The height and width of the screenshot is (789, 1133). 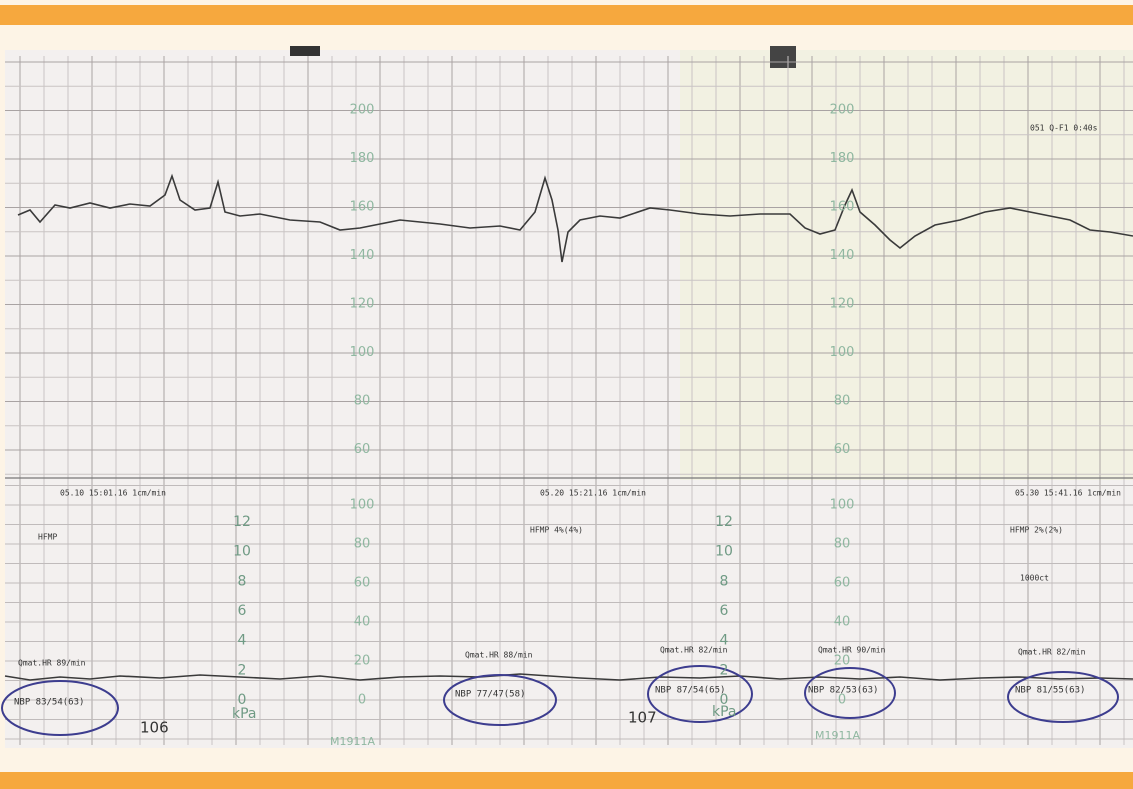 What do you see at coordinates (490, 695) in the screenshot?
I see `nbp-reading: NBP 77/47(58)` at bounding box center [490, 695].